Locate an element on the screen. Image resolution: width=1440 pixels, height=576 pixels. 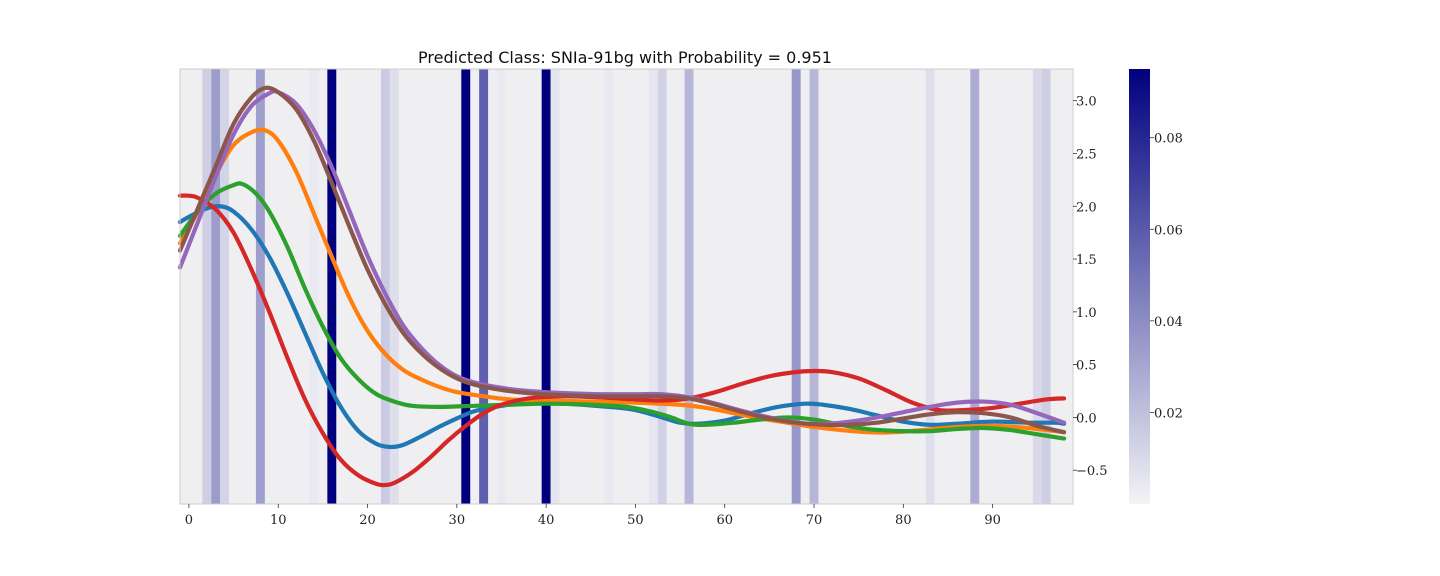
y-tick-label: 2.0 is located at coordinates (1086, 207).